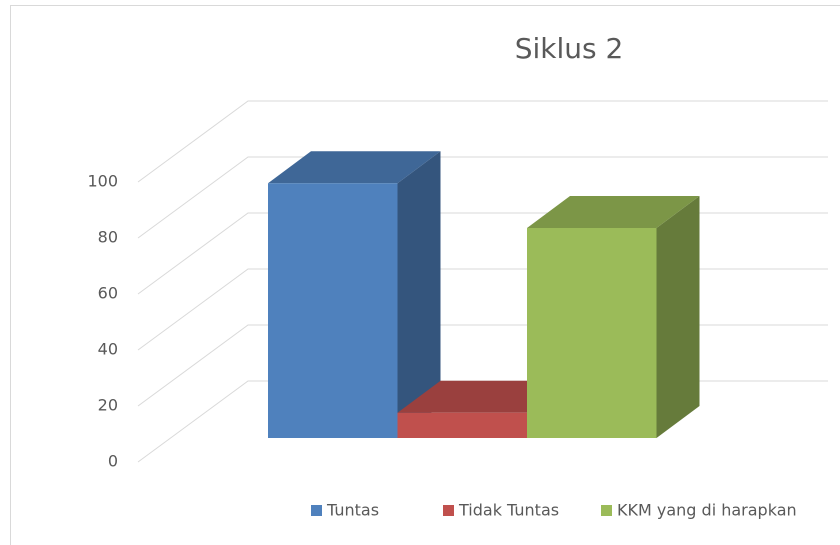 The height and width of the screenshot is (545, 840). I want to click on y-tick-label: 0, so click(113, 461).